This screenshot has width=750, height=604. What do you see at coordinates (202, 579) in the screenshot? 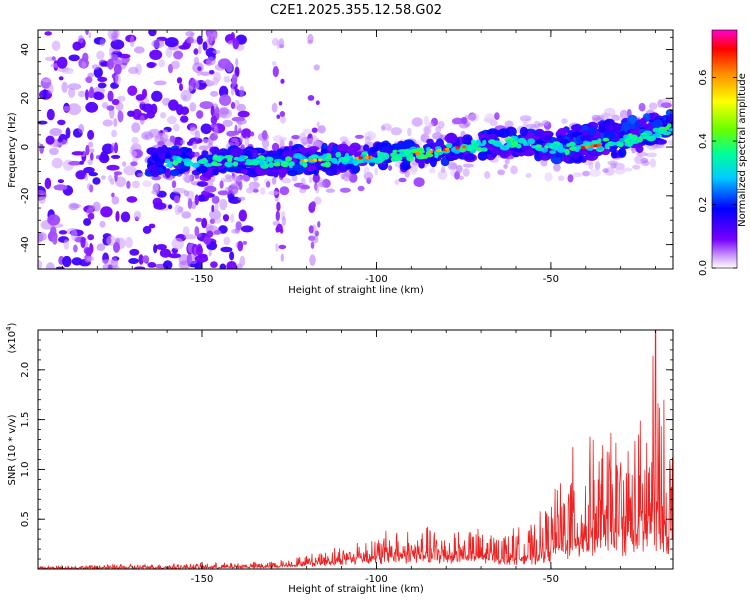
I see `snr-x-tick-label: -150` at bounding box center [202, 579].